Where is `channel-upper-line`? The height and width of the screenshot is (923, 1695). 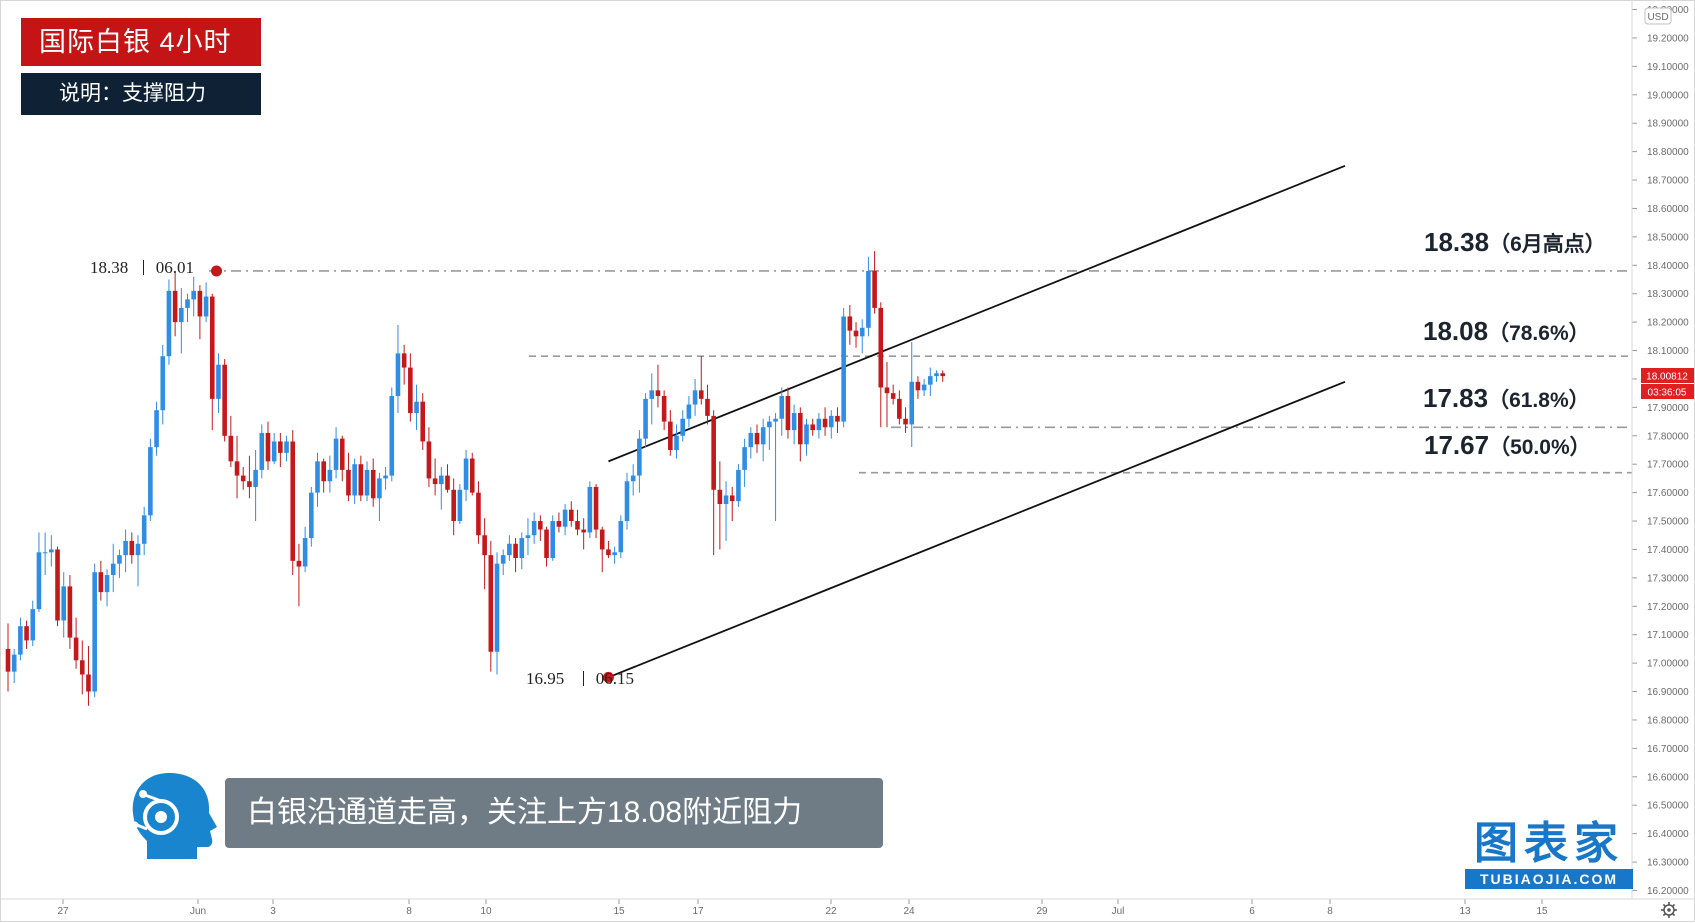
channel-upper-line is located at coordinates (977, 313).